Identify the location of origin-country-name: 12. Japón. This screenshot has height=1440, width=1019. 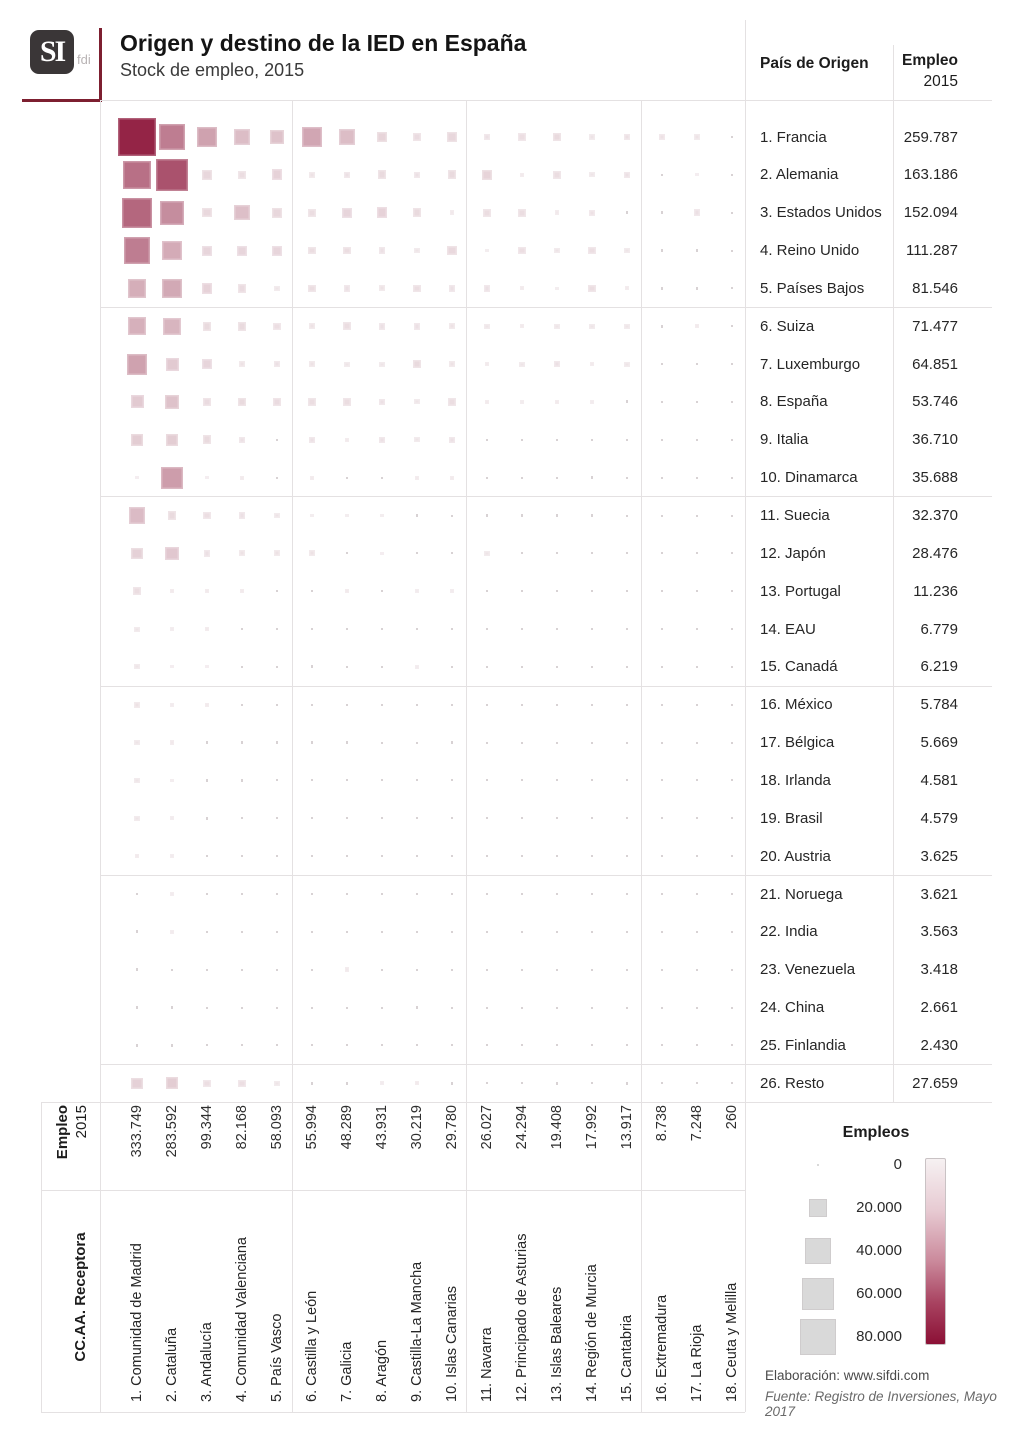
(793, 553).